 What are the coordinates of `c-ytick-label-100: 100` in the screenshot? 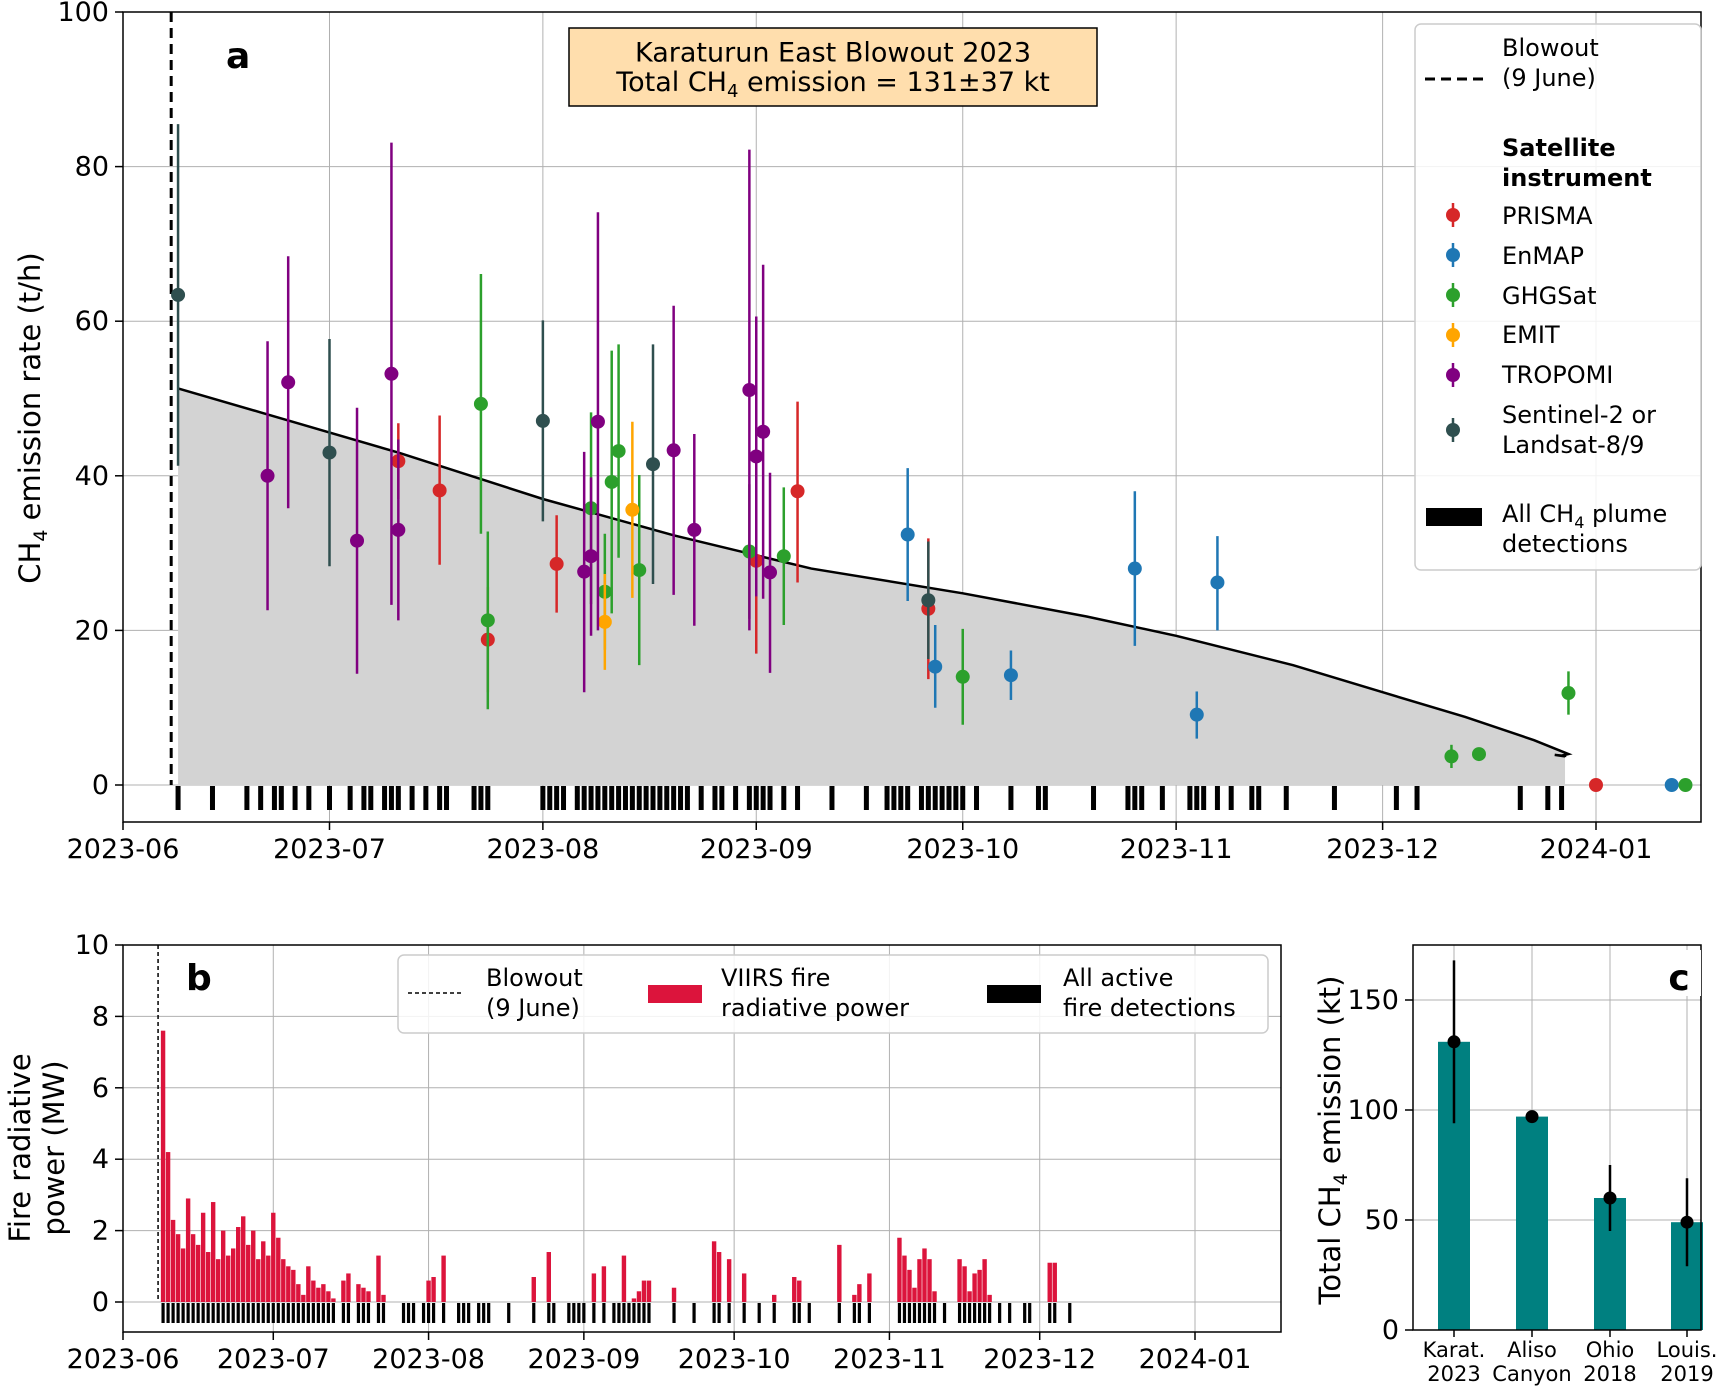 It's located at (1373, 1110).